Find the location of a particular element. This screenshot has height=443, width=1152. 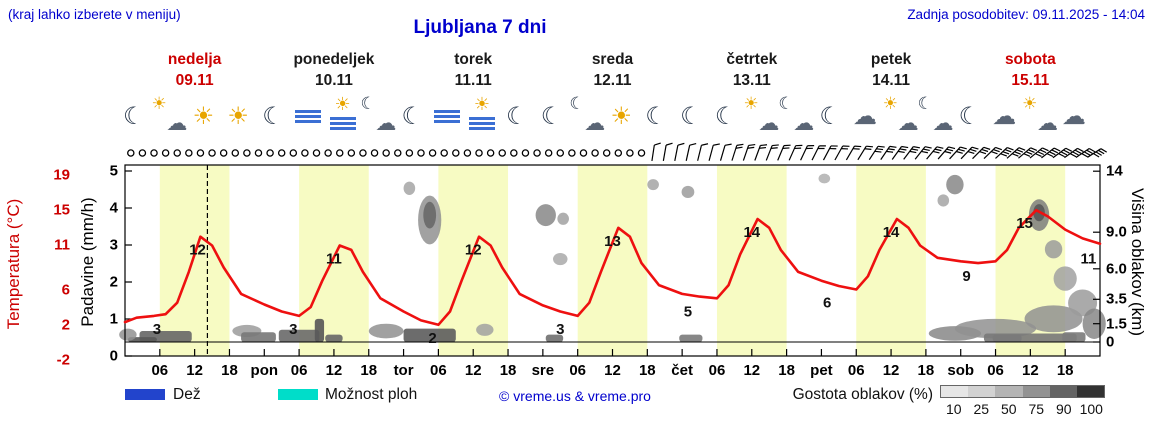

svg-text: 14 is located at coordinates (891, 232).